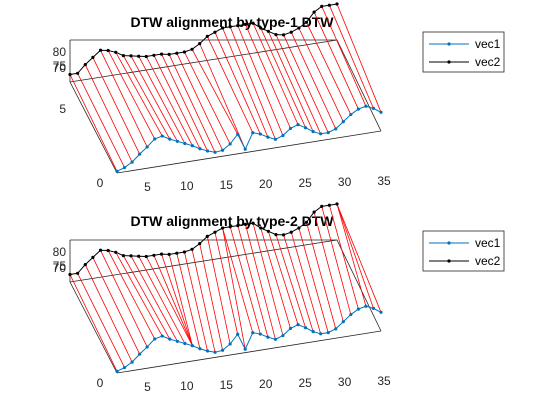 This screenshot has width=560, height=420. What do you see at coordinates (488, 44) in the screenshot?
I see `legend-label-vec1: vec1` at bounding box center [488, 44].